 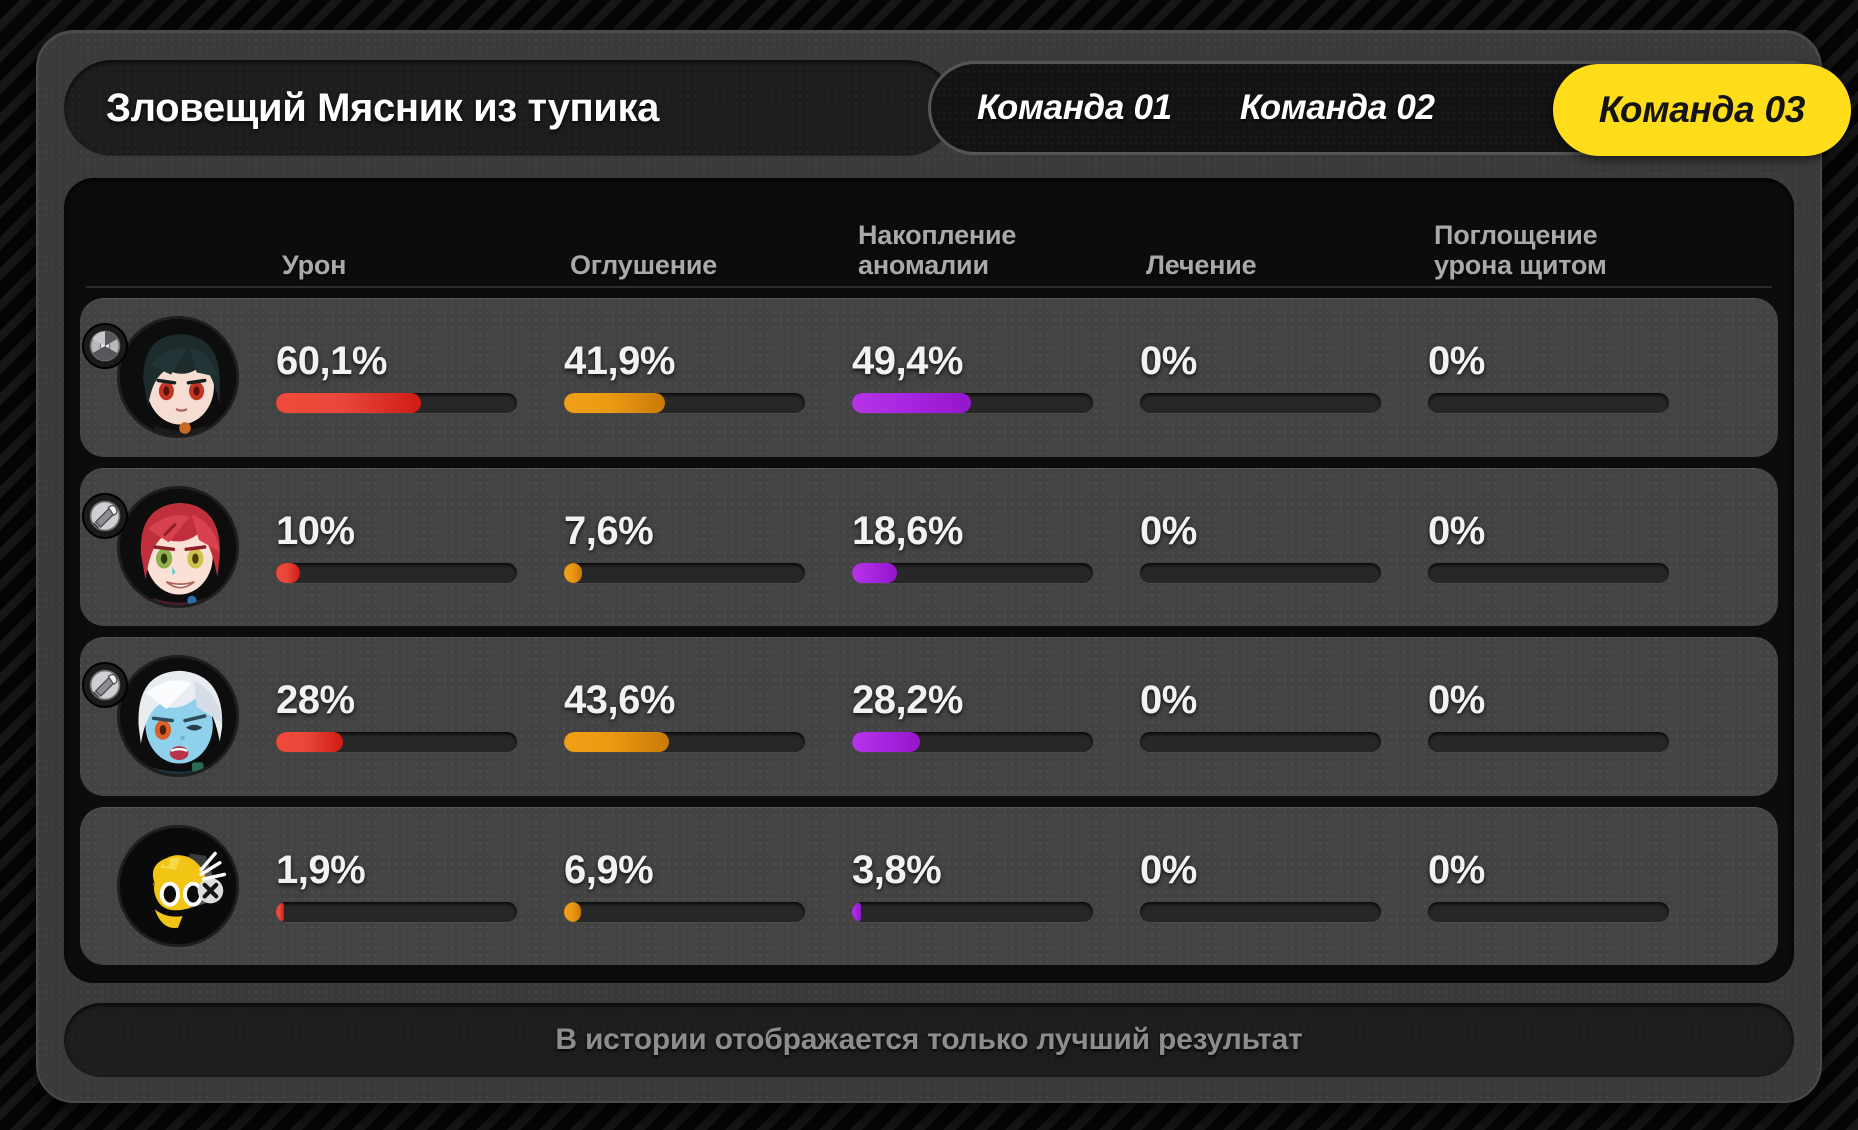 I want to click on stat-value-stun: 41,9%, so click(x=619, y=361).